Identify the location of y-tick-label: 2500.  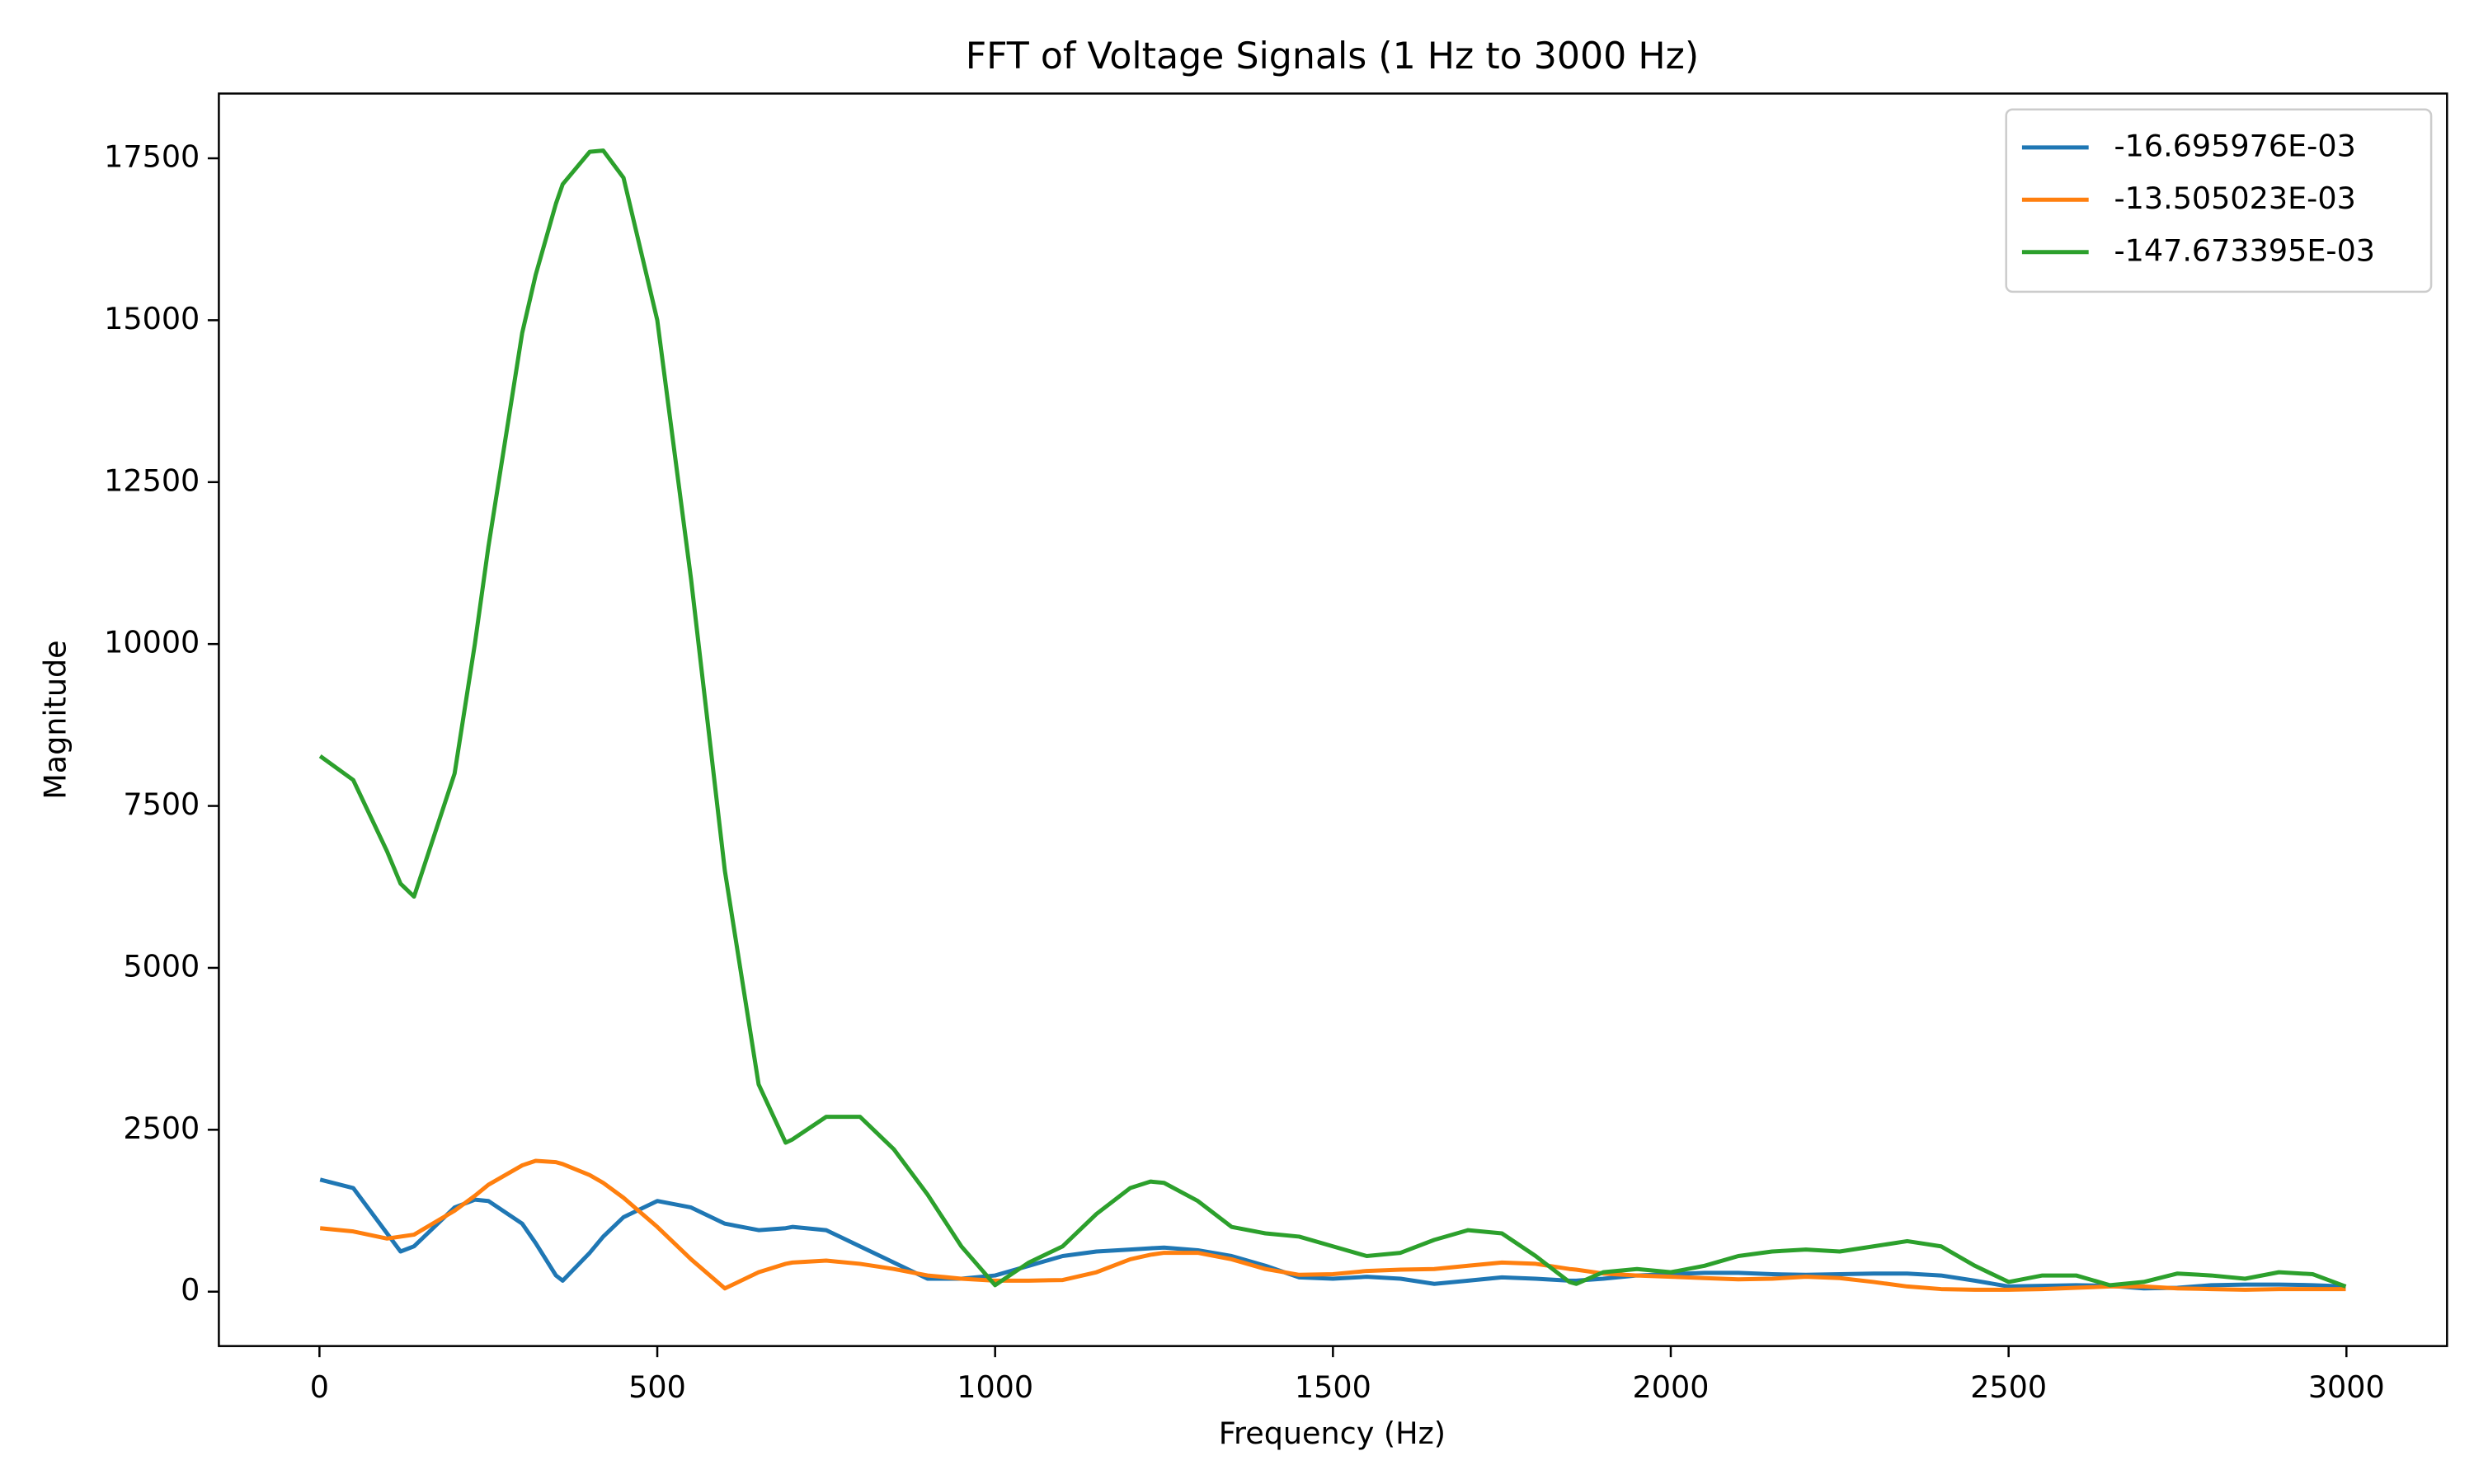
(161, 1128).